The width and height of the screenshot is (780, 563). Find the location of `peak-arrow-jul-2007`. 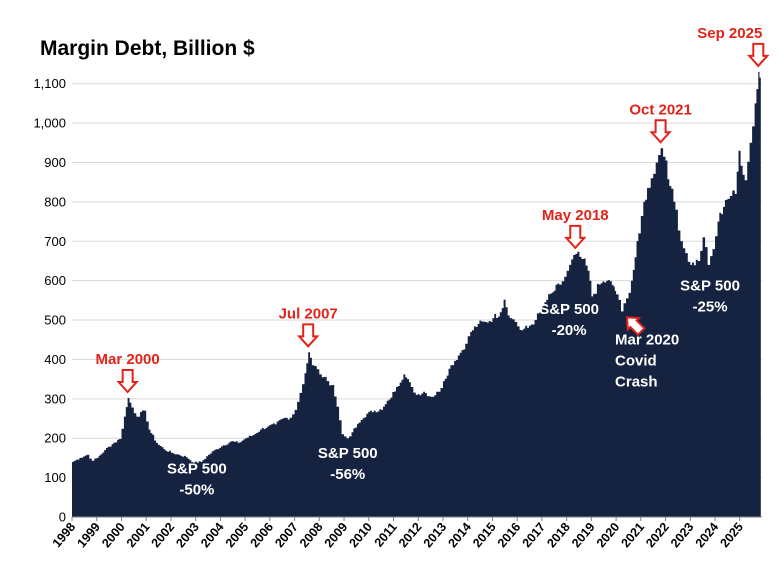

peak-arrow-jul-2007 is located at coordinates (308, 335).